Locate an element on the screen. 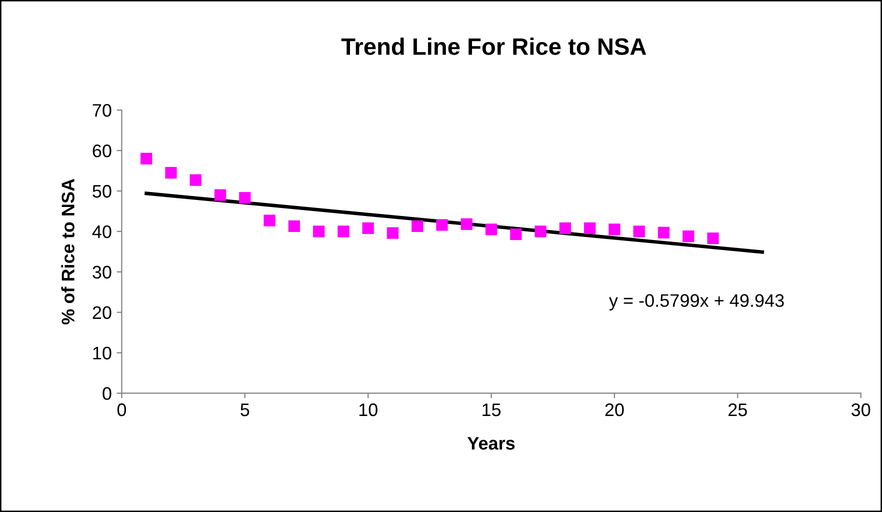 Image resolution: width=882 pixels, height=512 pixels. x-tick-label: 15 is located at coordinates (491, 410).